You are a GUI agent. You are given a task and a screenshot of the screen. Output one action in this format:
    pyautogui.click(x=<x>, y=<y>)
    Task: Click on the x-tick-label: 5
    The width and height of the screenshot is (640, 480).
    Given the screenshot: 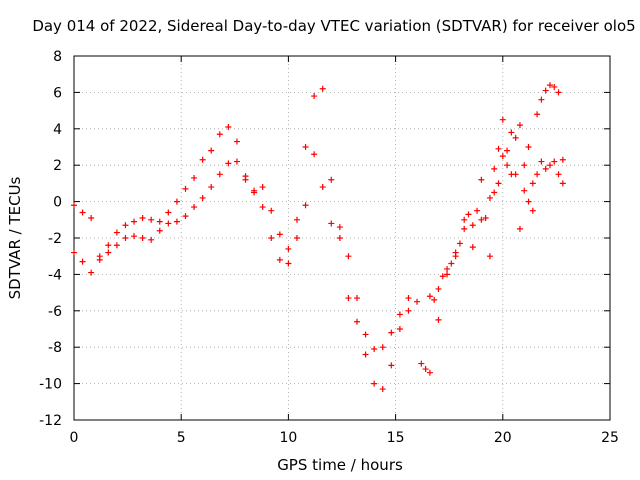 What is the action you would take?
    pyautogui.click(x=181, y=438)
    